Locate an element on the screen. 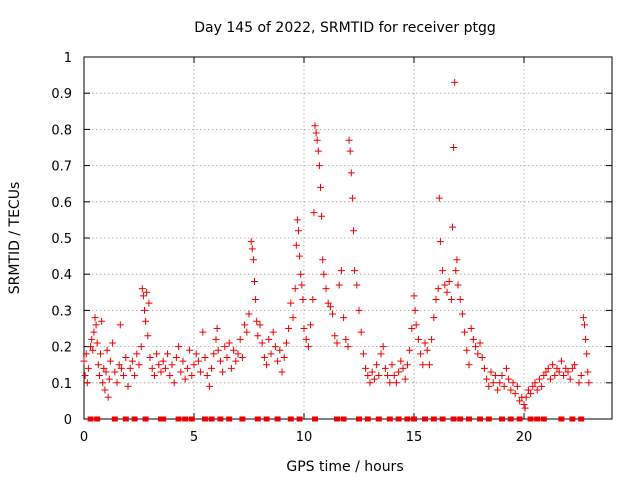  x-axis-label: GPS time / hours is located at coordinates (344, 467).